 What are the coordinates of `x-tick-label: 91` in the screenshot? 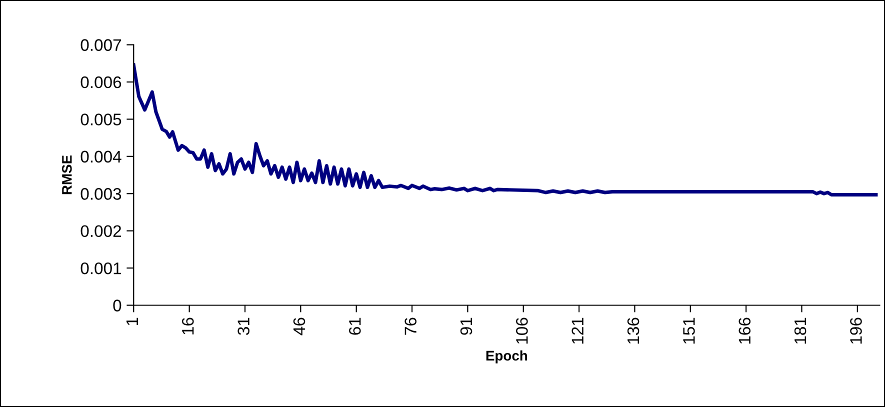 It's located at (466, 326).